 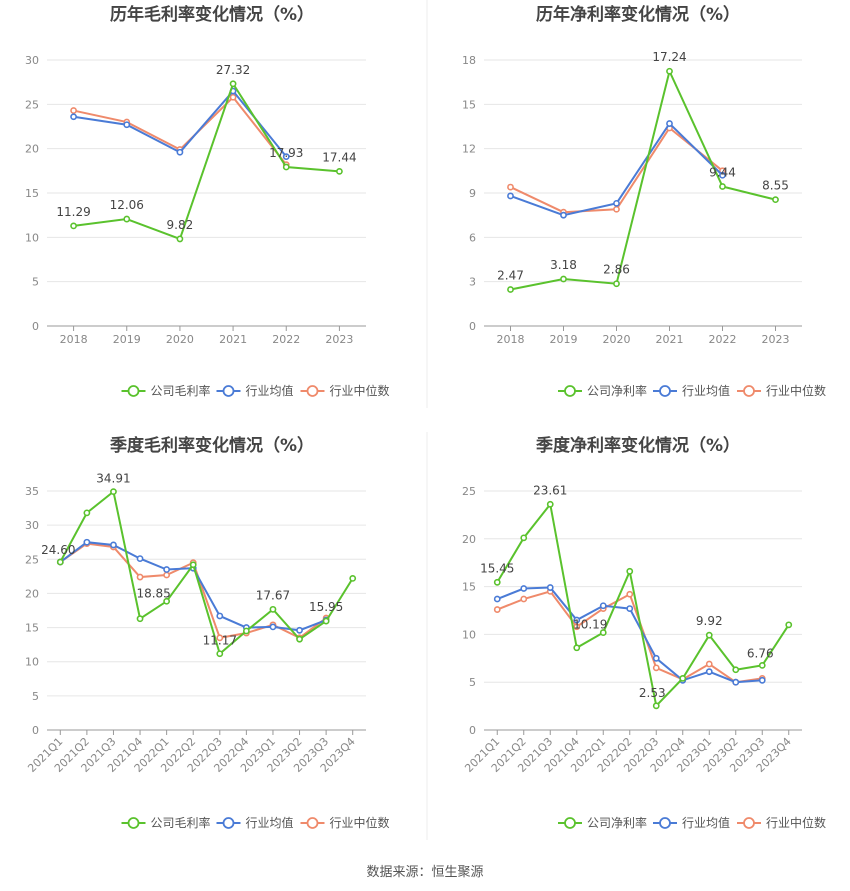 What do you see at coordinates (616, 270) in the screenshot?
I see `data-label: 2.86` at bounding box center [616, 270].